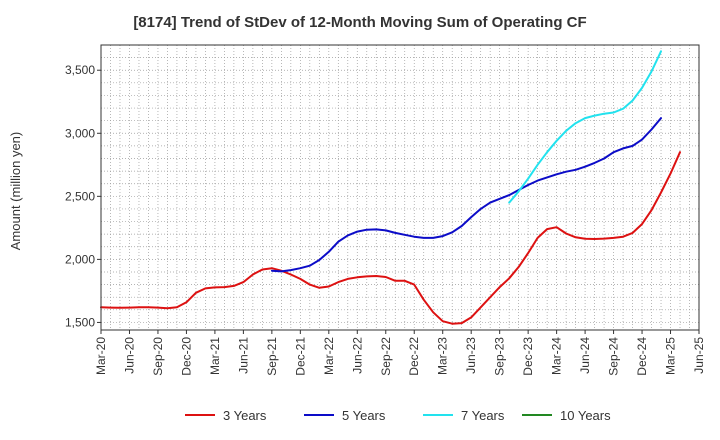 This screenshot has width=720, height=440. Describe the element at coordinates (215, 356) in the screenshot. I see `x-tick-label: Mar-21` at that location.